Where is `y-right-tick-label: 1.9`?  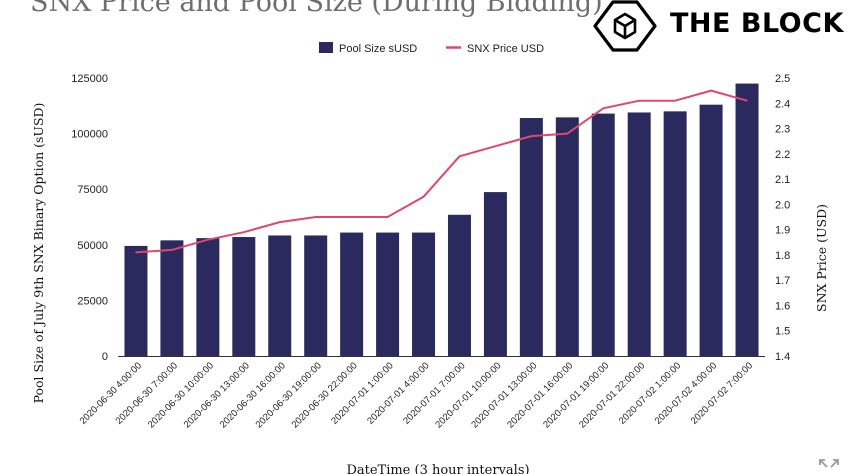
y-right-tick-label: 1.9 is located at coordinates (782, 231).